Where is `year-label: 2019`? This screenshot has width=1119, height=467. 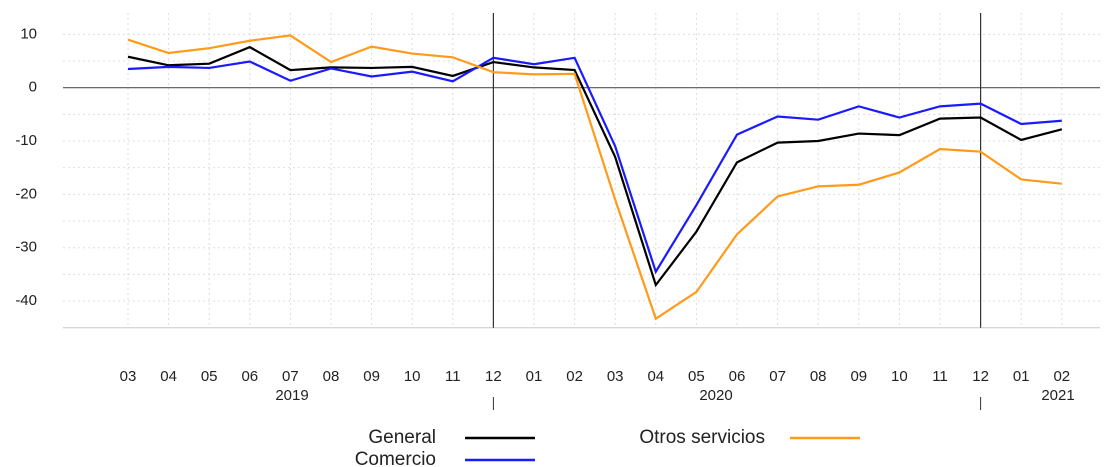 year-label: 2019 is located at coordinates (291, 395).